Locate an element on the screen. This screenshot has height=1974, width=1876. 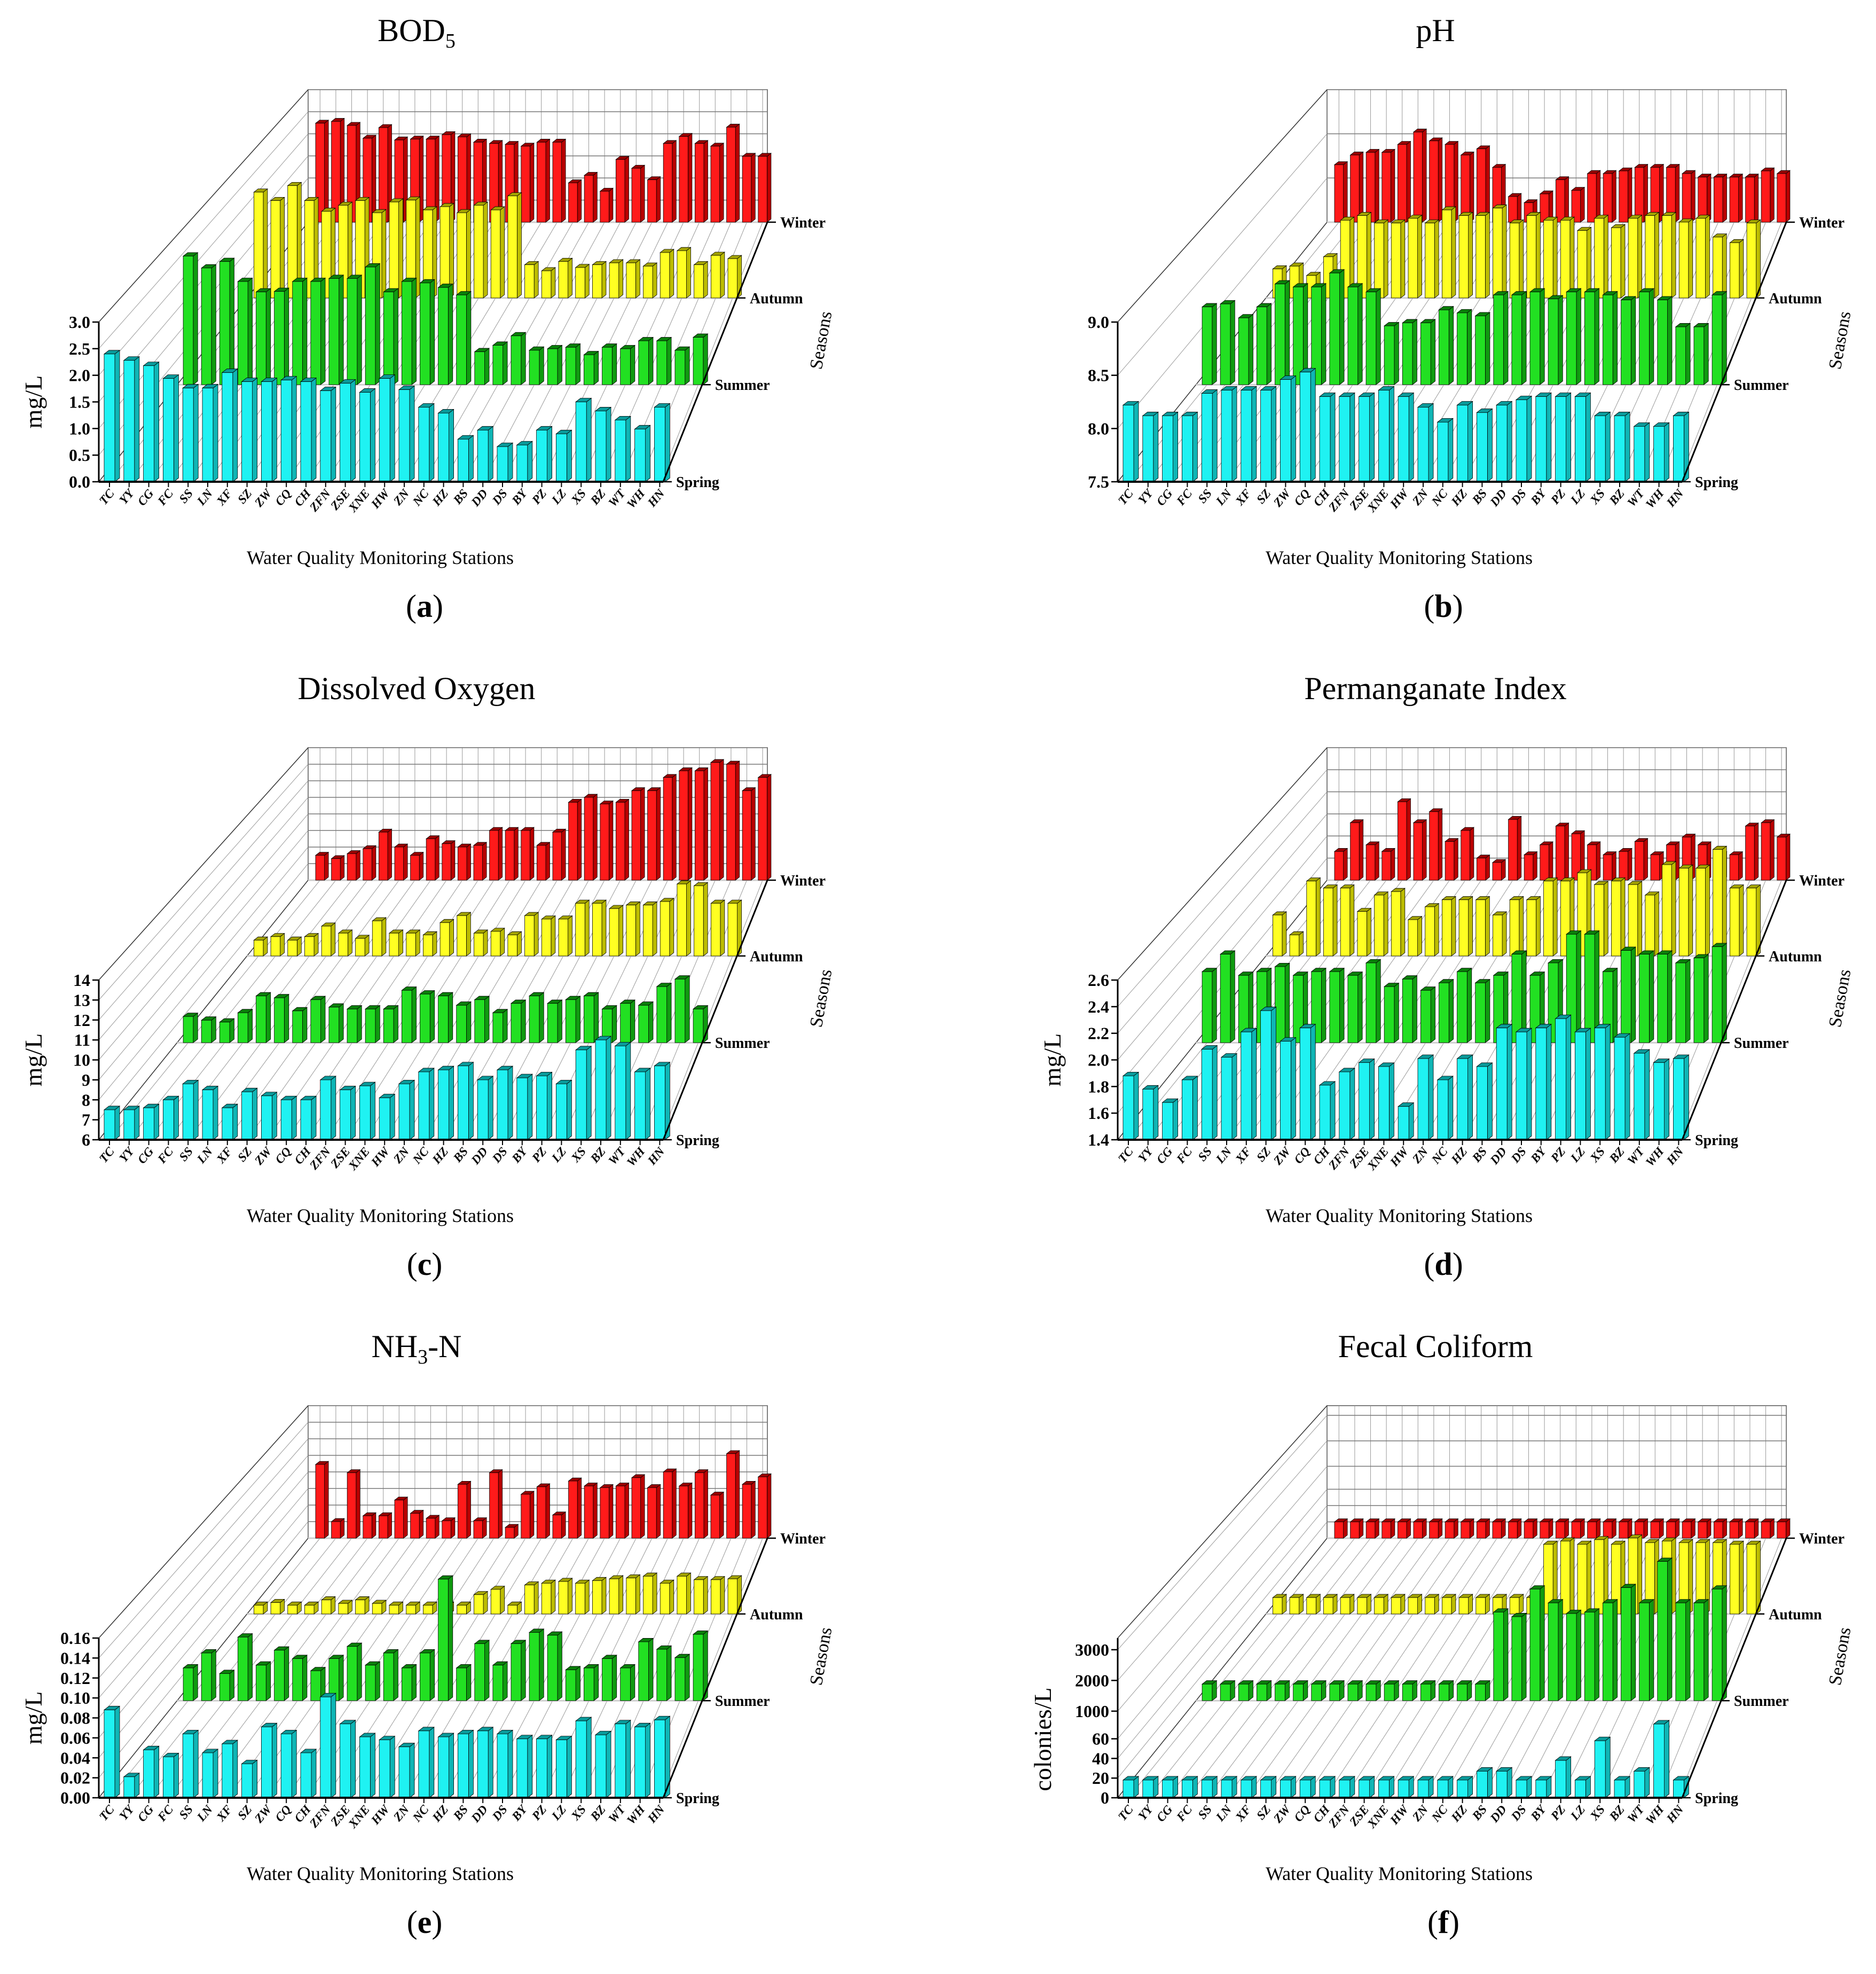
bar-autumn-fc is located at coordinates (311, 945).